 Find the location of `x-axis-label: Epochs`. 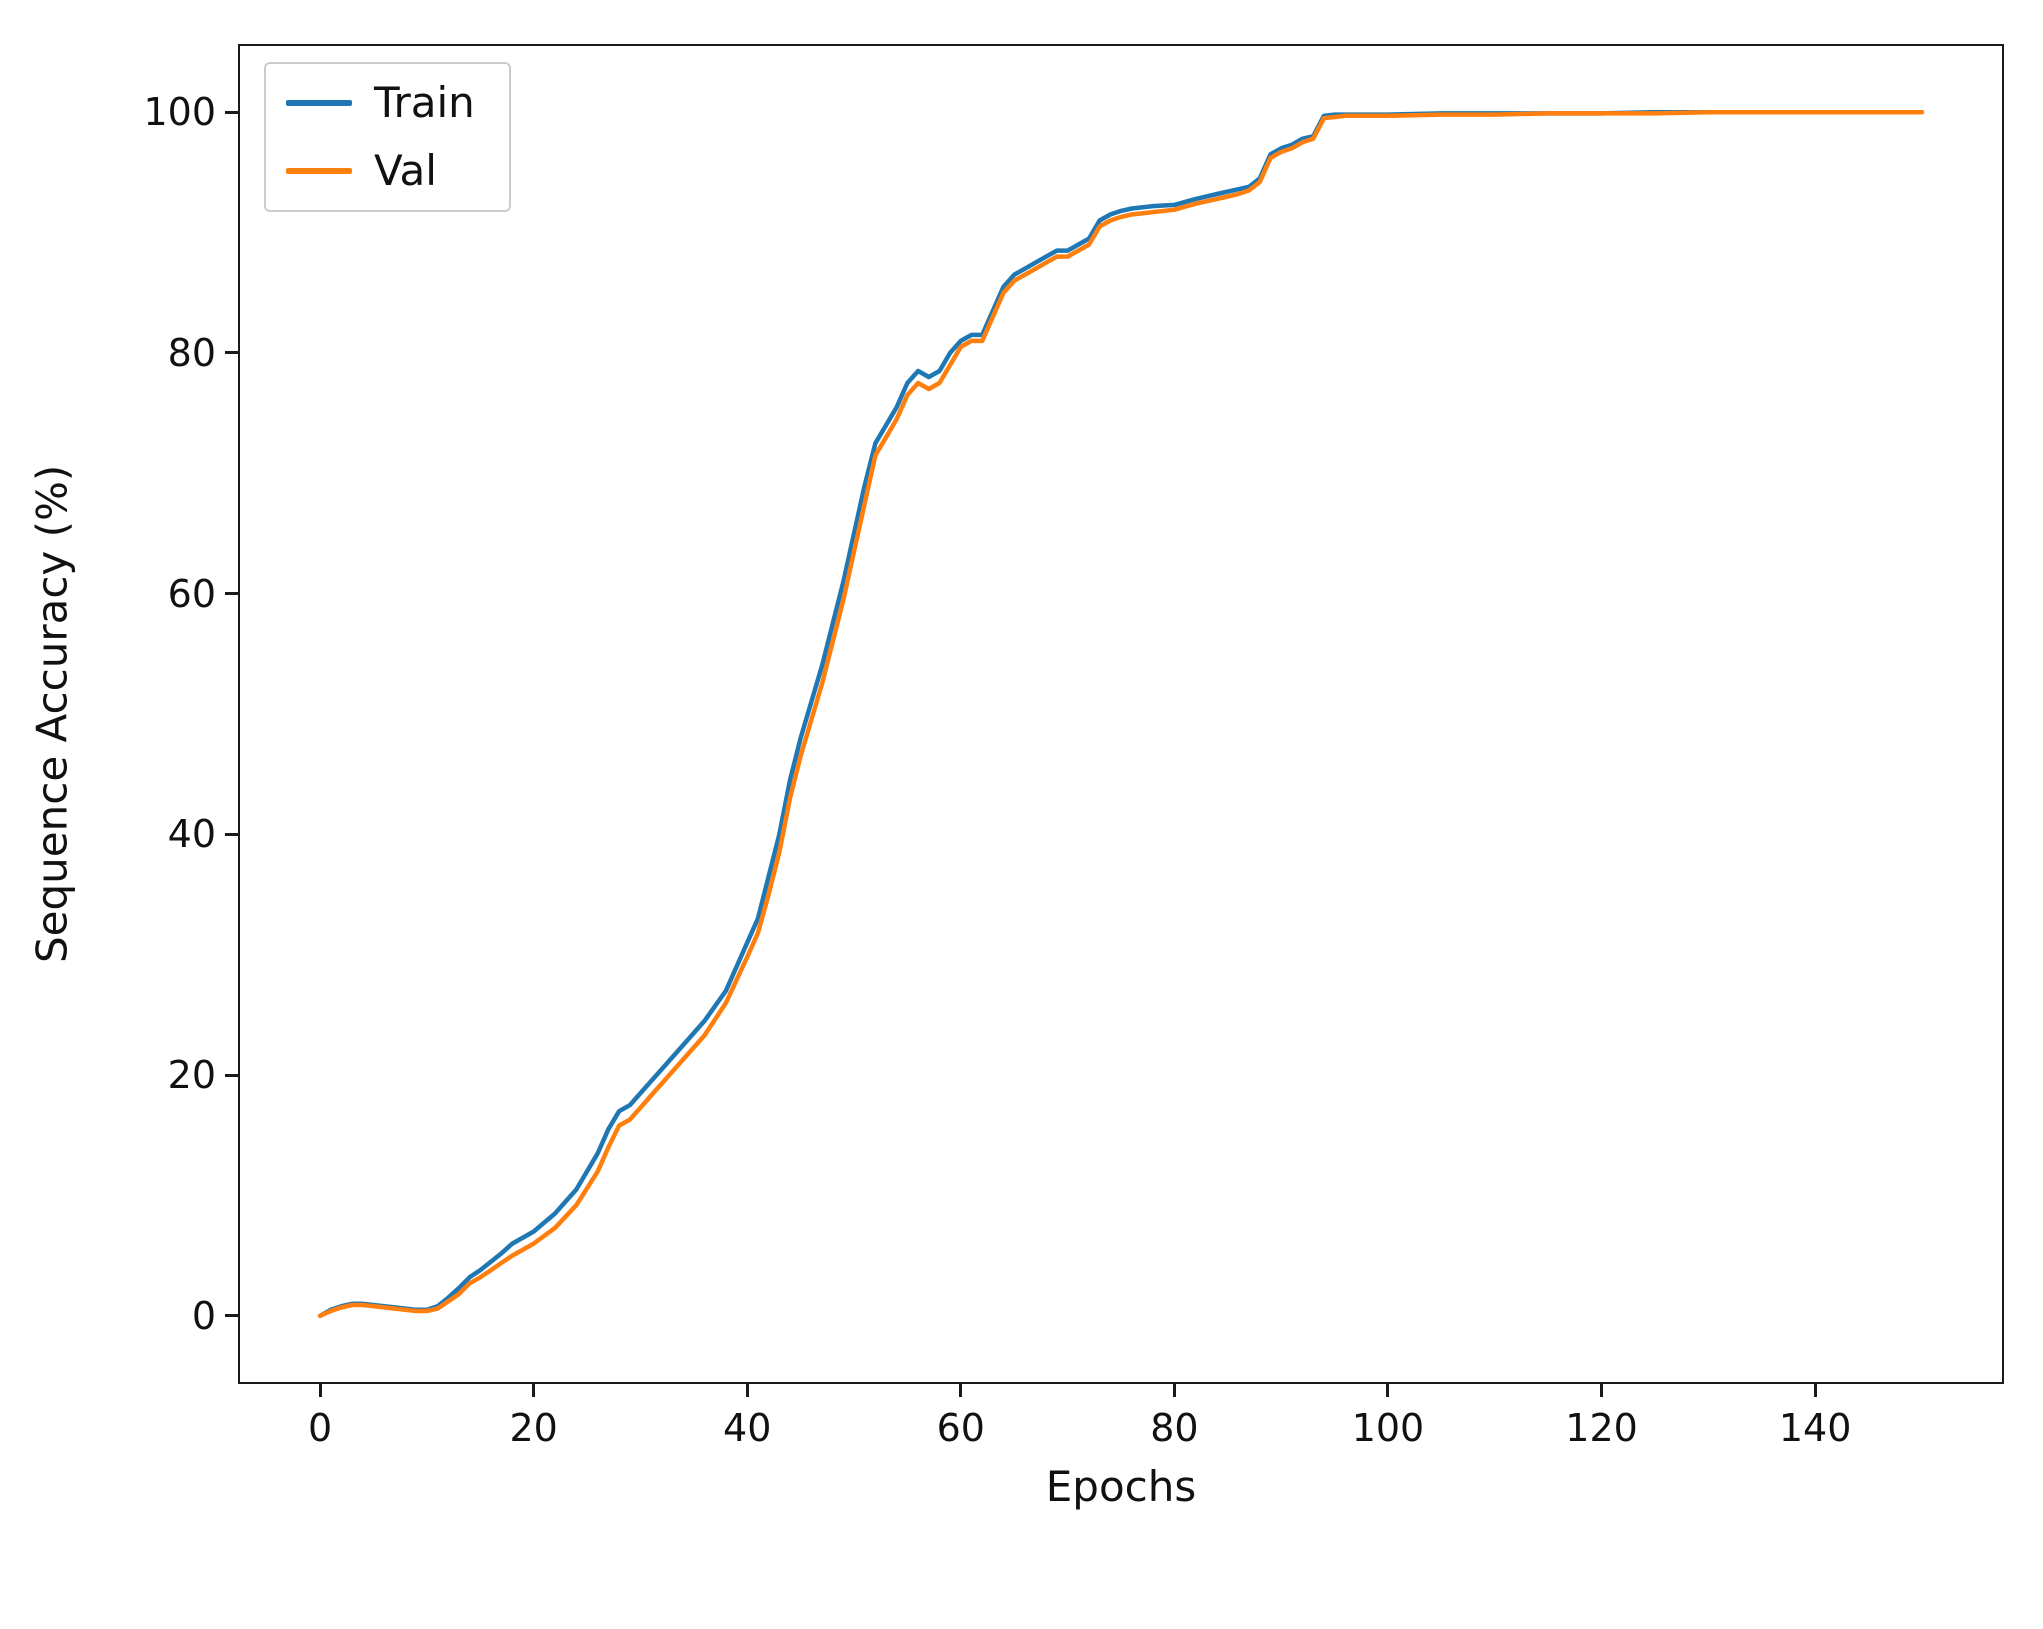

x-axis-label: Epochs is located at coordinates (1121, 1486).